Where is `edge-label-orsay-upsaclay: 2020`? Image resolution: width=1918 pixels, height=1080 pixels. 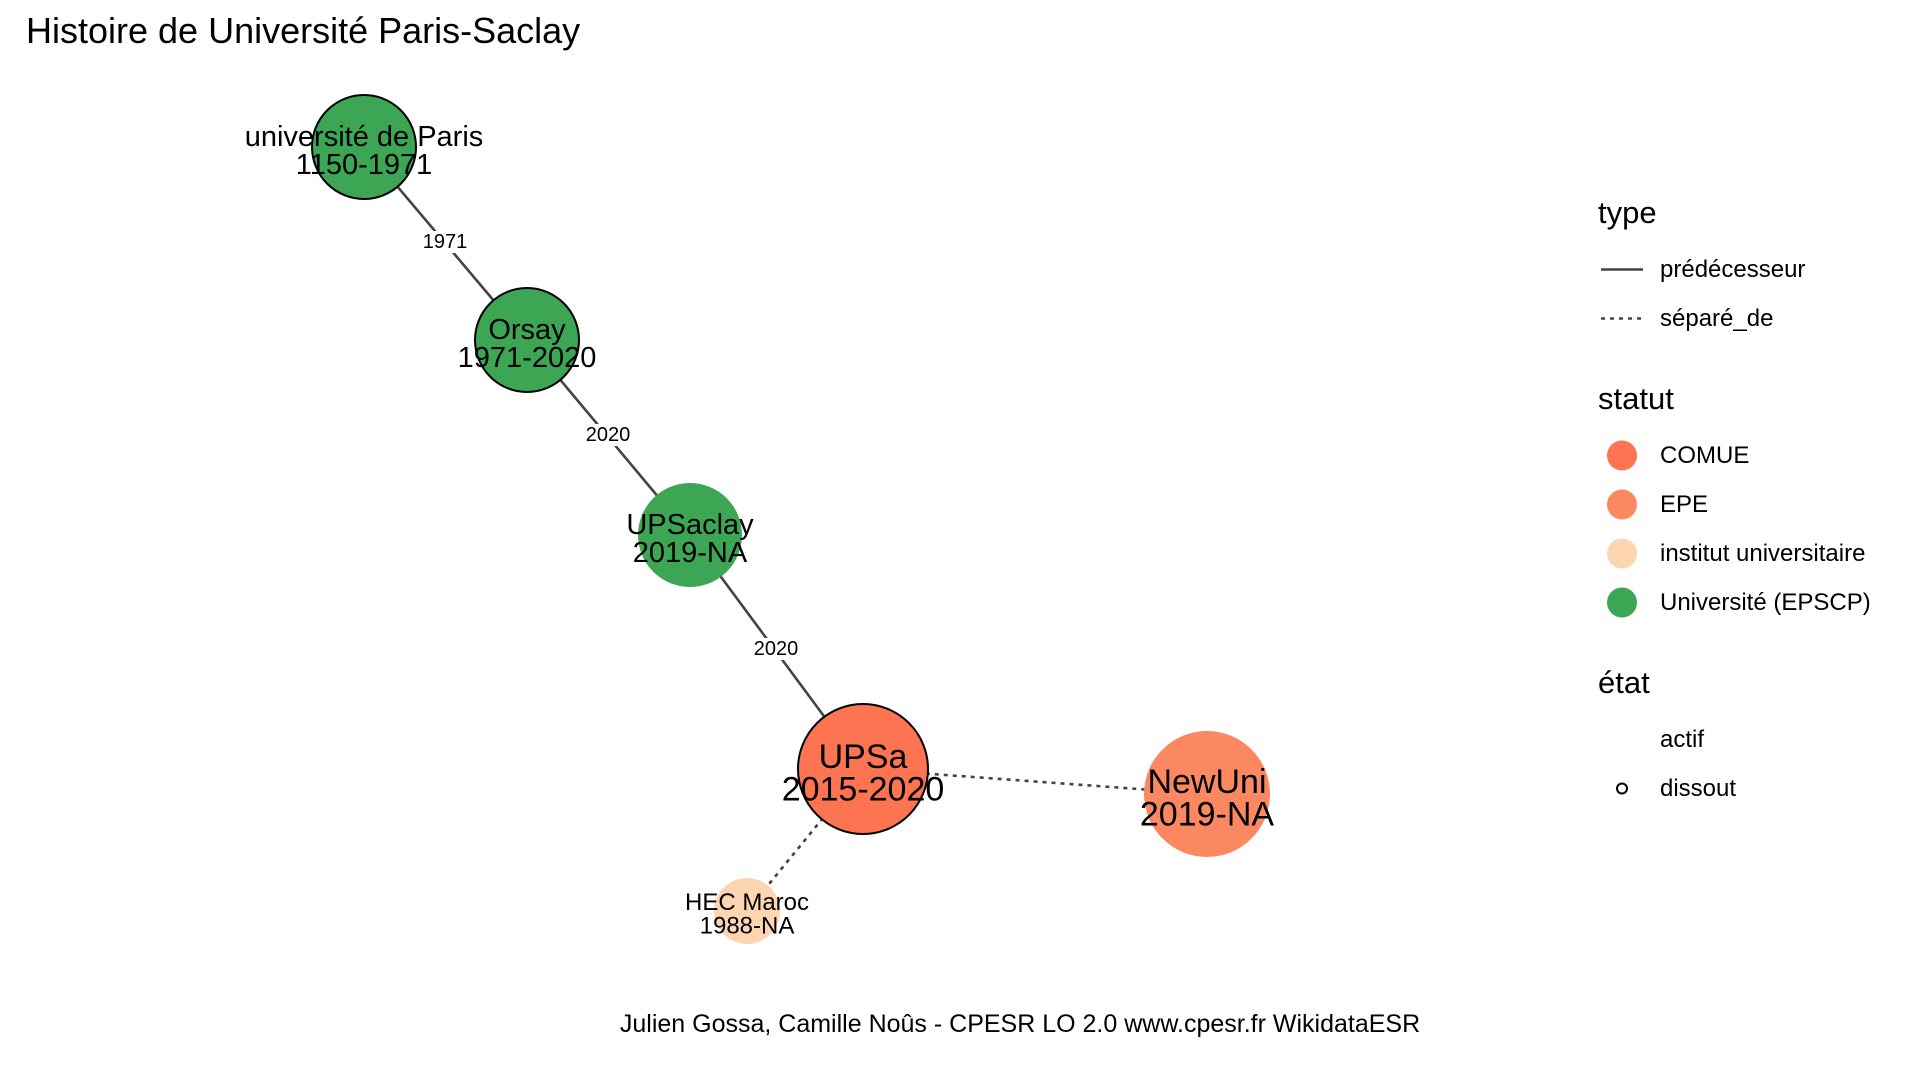
edge-label-orsay-upsaclay: 2020 is located at coordinates (608, 435).